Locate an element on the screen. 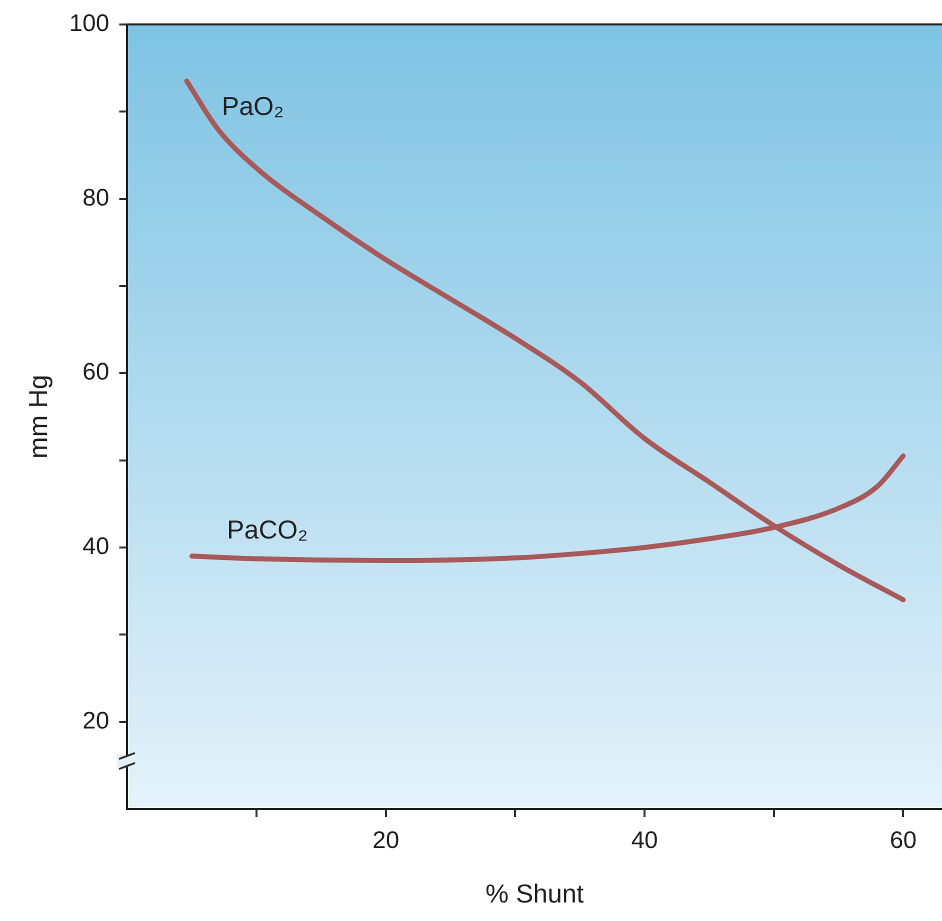 The width and height of the screenshot is (942, 921). y-tick-label: 40 is located at coordinates (96, 546).